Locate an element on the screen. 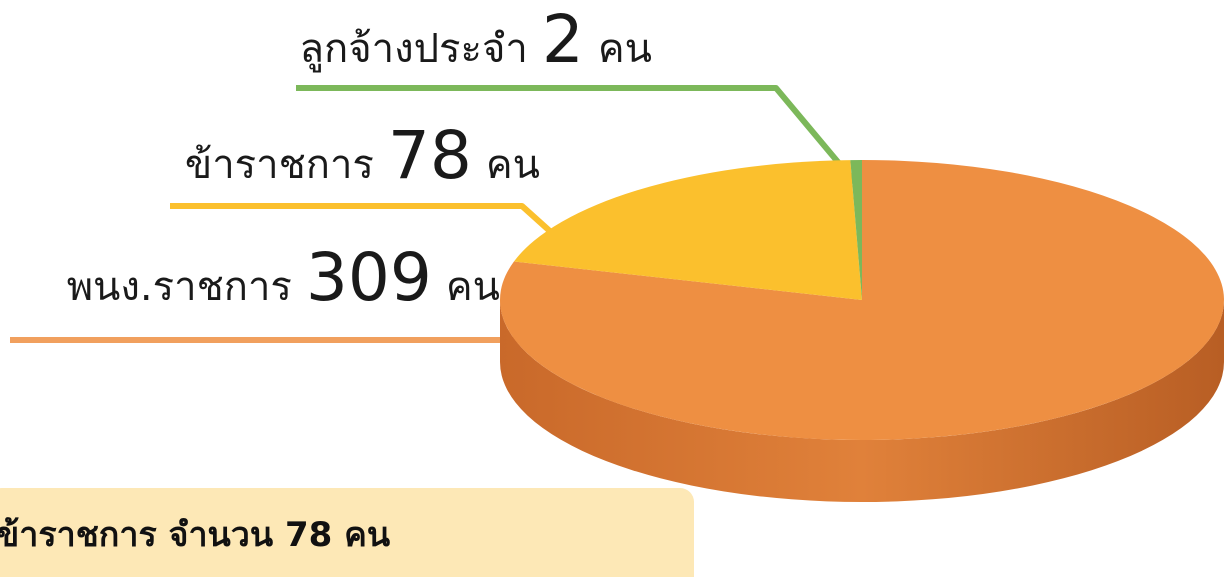  label-category: ข้าราชการ is located at coordinates (279, 165).